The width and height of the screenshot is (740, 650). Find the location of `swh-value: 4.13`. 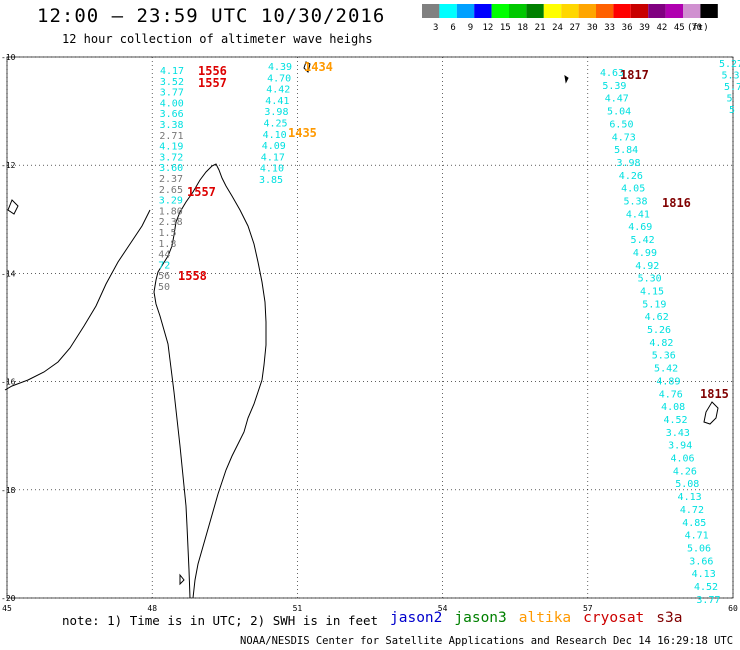

swh-value: 4.13 is located at coordinates (704, 574).